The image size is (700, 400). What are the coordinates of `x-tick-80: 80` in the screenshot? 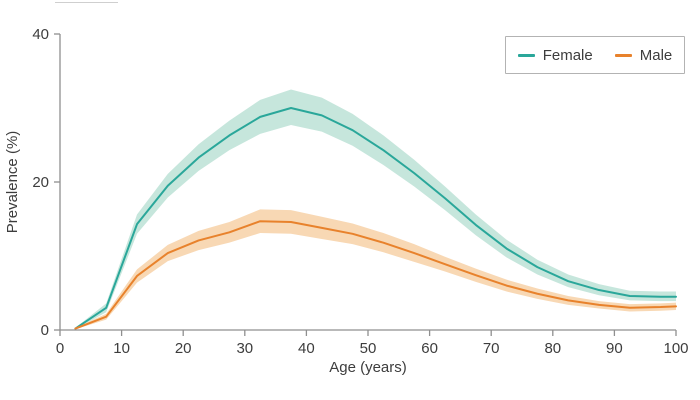 It's located at (552, 348).